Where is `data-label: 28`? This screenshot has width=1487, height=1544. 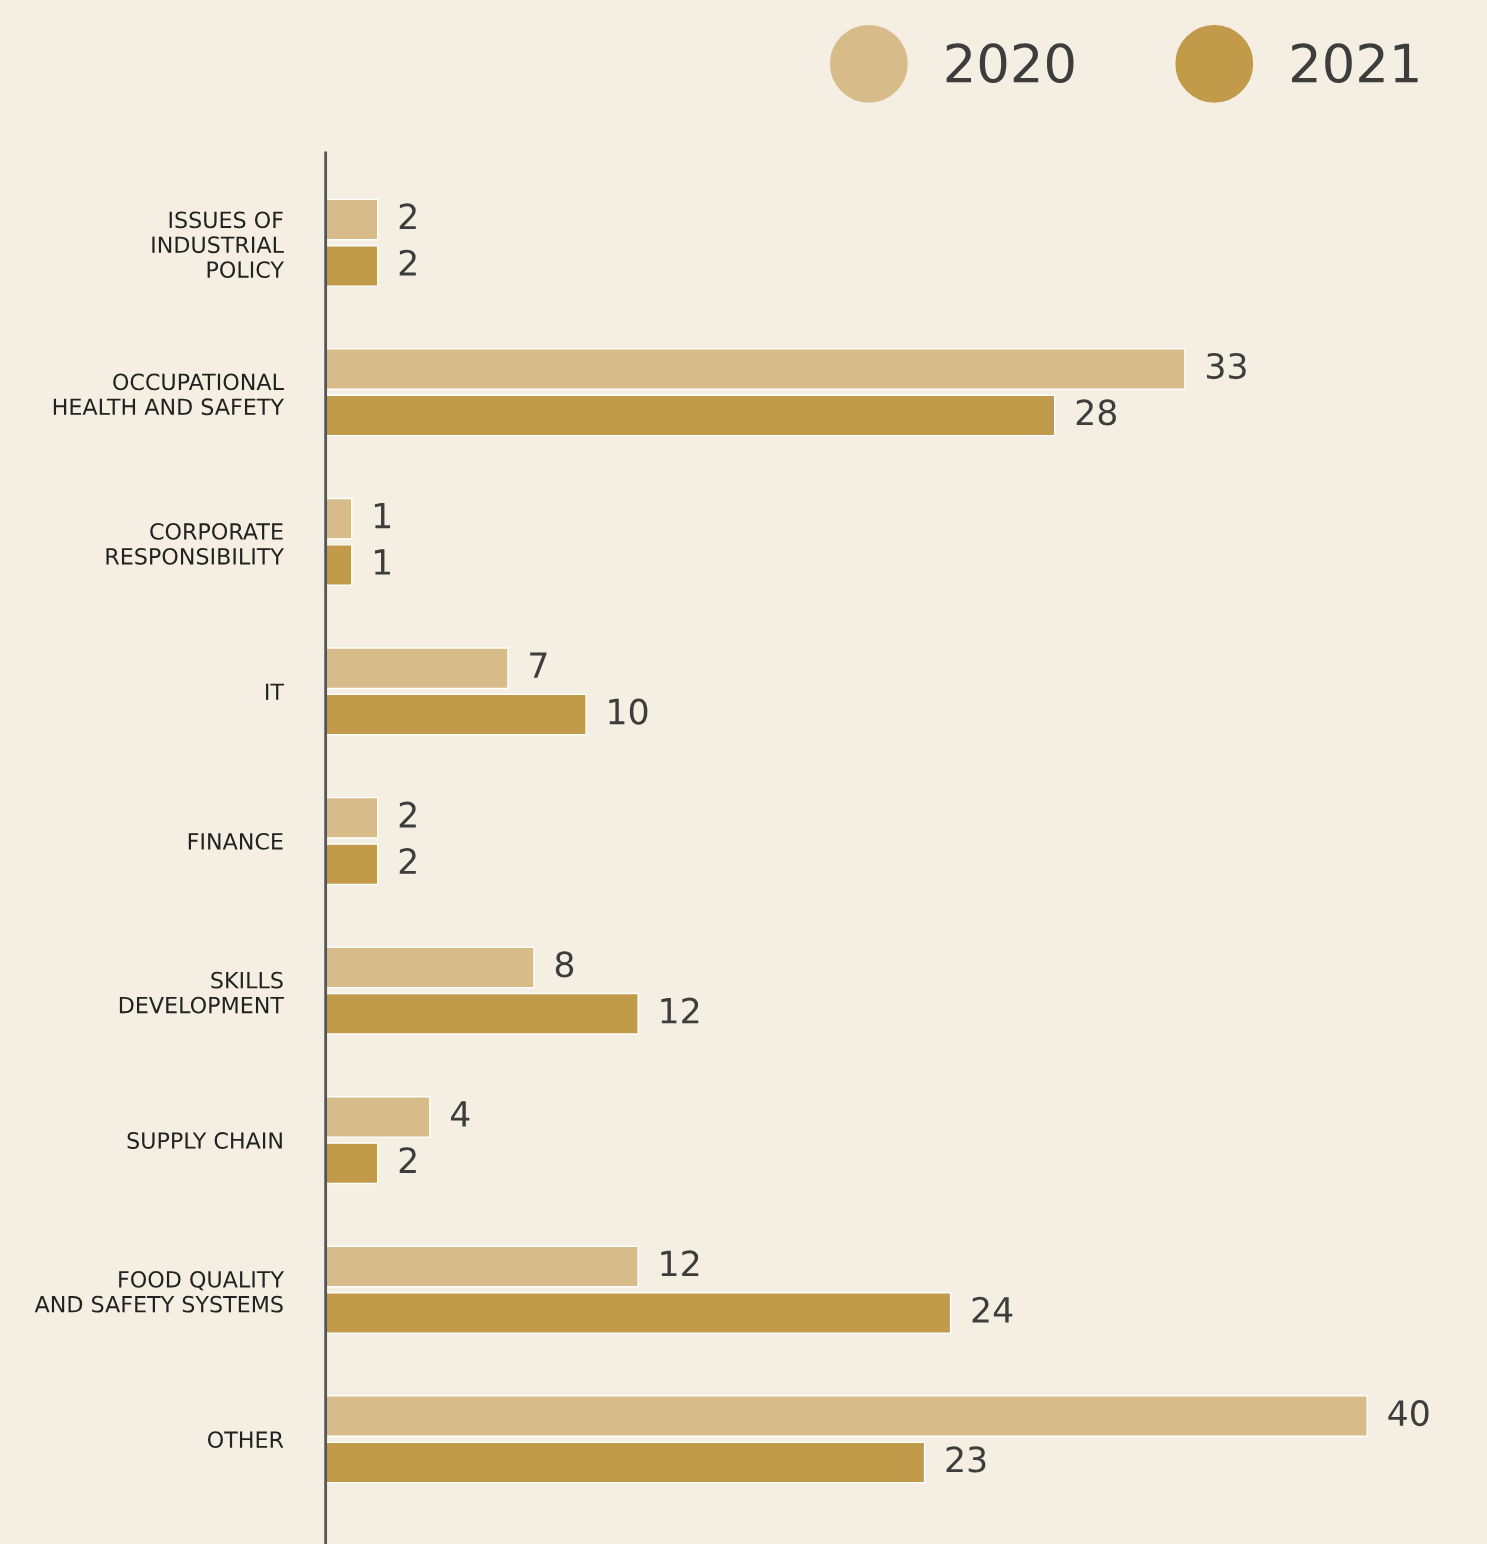 data-label: 28 is located at coordinates (1096, 412).